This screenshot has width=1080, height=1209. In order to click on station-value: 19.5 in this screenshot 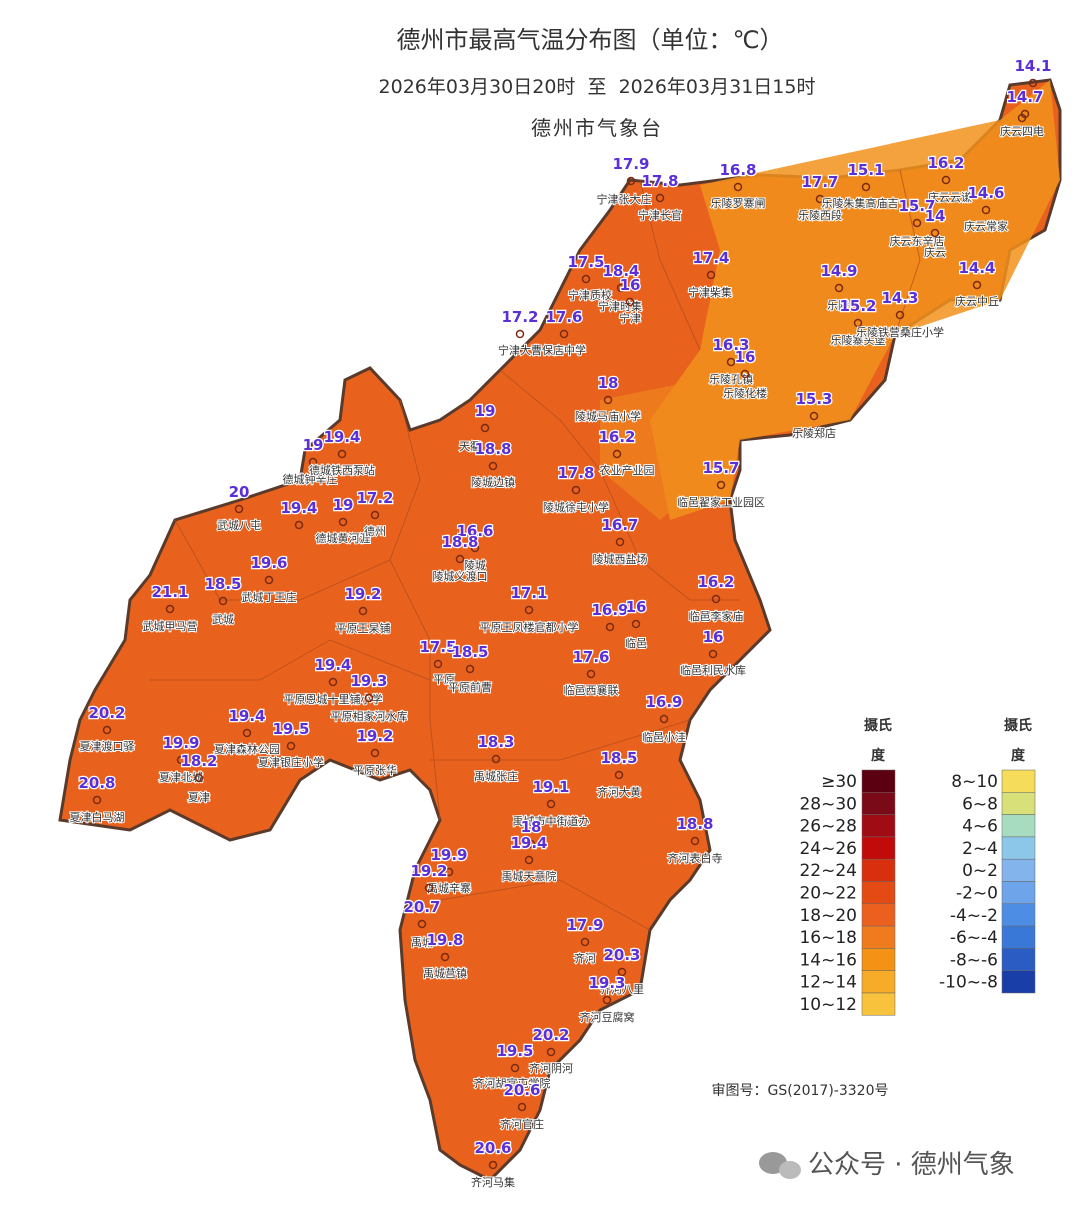, I will do `click(514, 1051)`.